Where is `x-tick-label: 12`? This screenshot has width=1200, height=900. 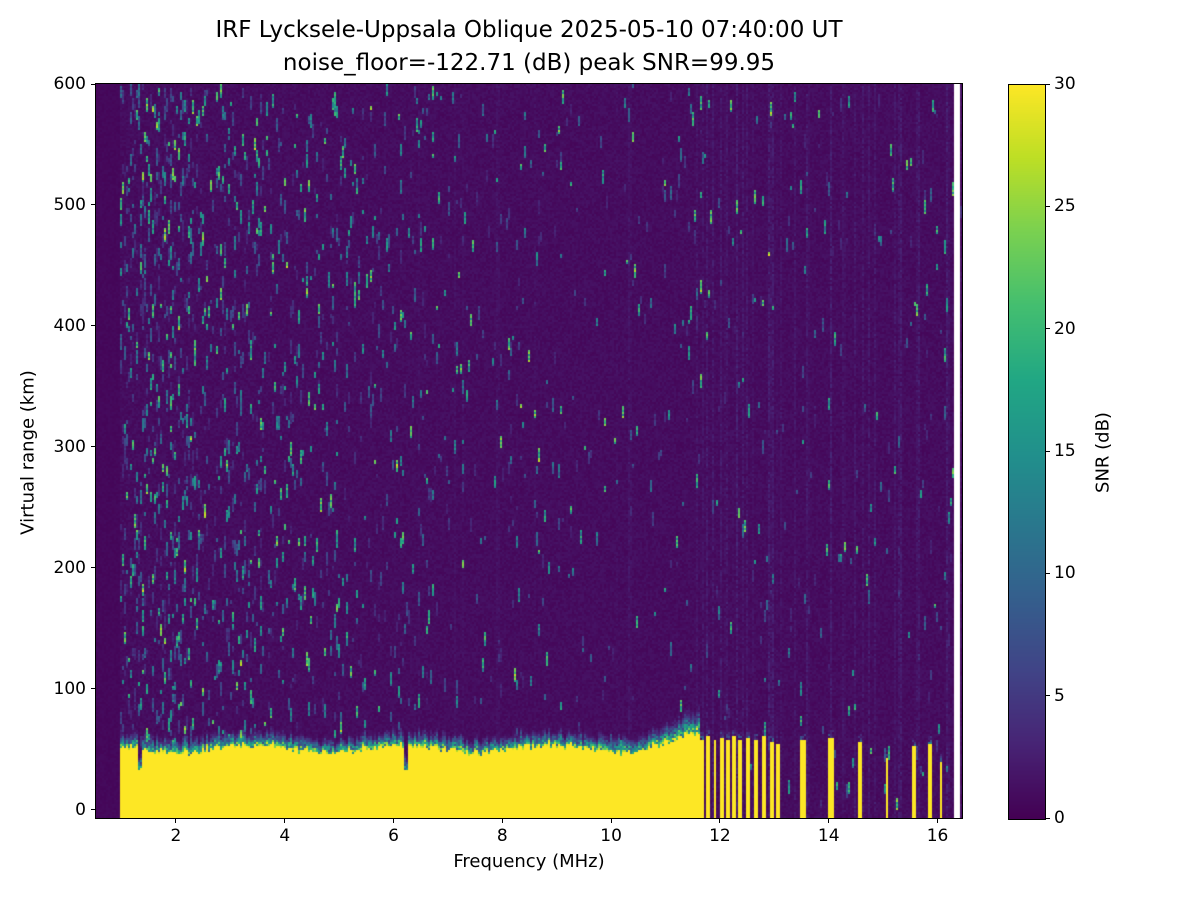 x-tick-label: 12 is located at coordinates (720, 836).